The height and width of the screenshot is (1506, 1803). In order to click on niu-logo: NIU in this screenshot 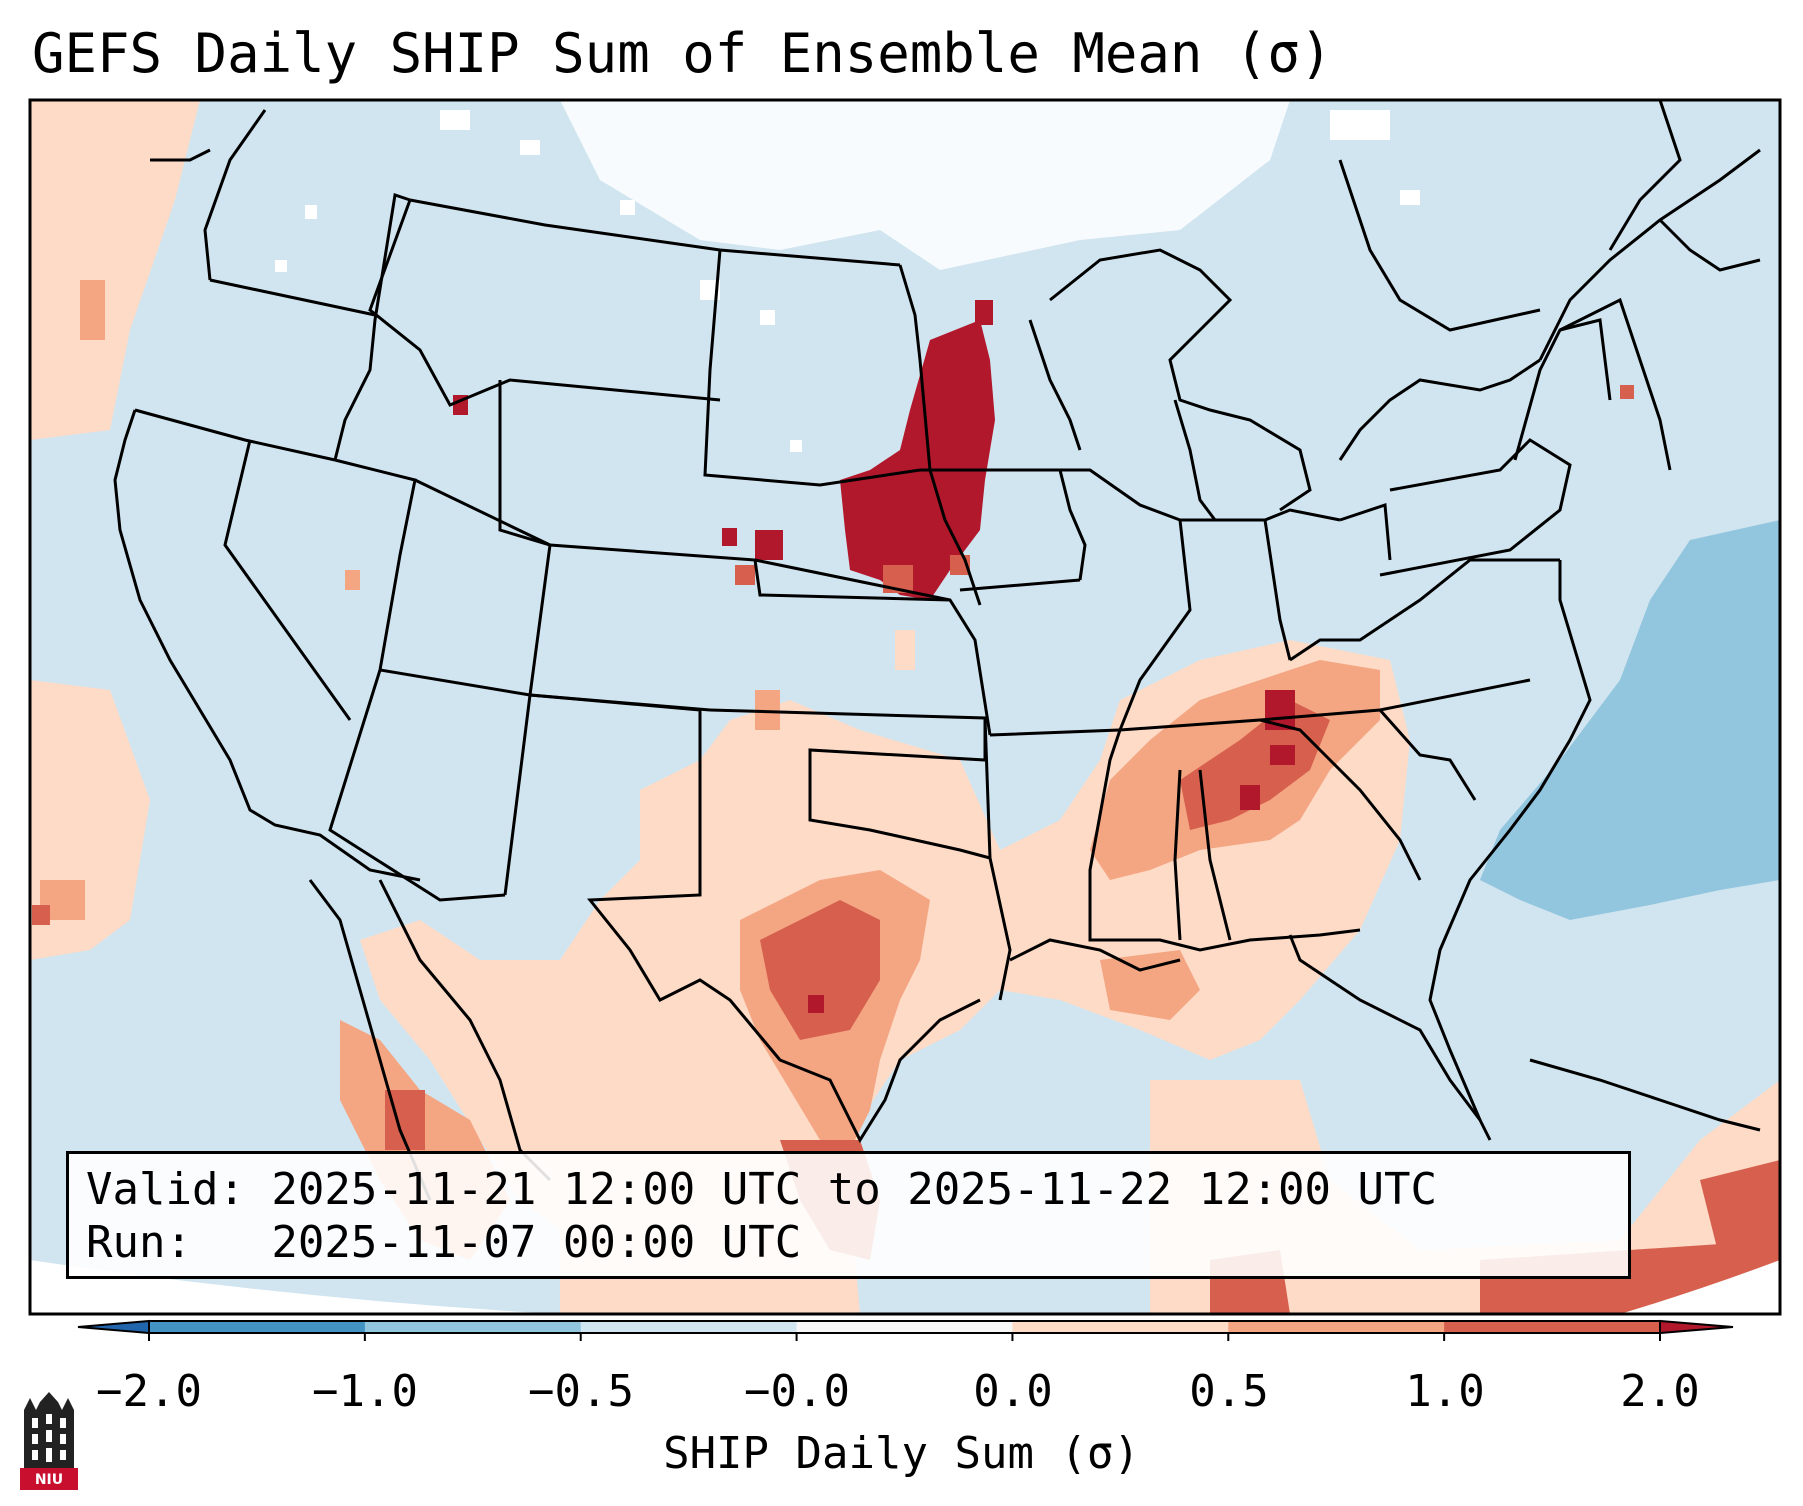, I will do `click(49, 1440)`.